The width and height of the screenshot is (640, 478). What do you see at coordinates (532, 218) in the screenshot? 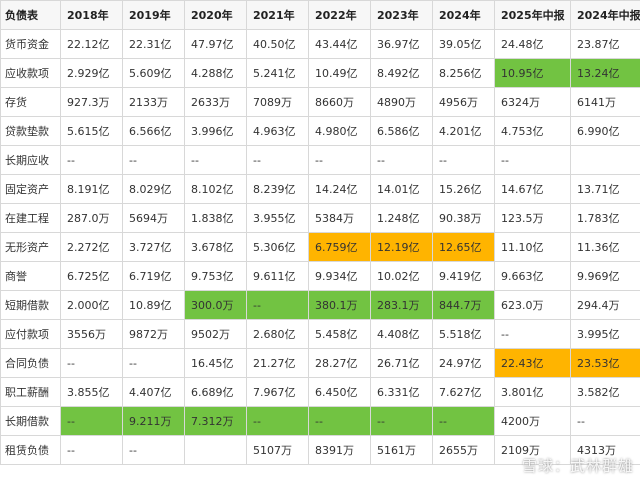
I see `table-cell: 123.5万` at bounding box center [532, 218].